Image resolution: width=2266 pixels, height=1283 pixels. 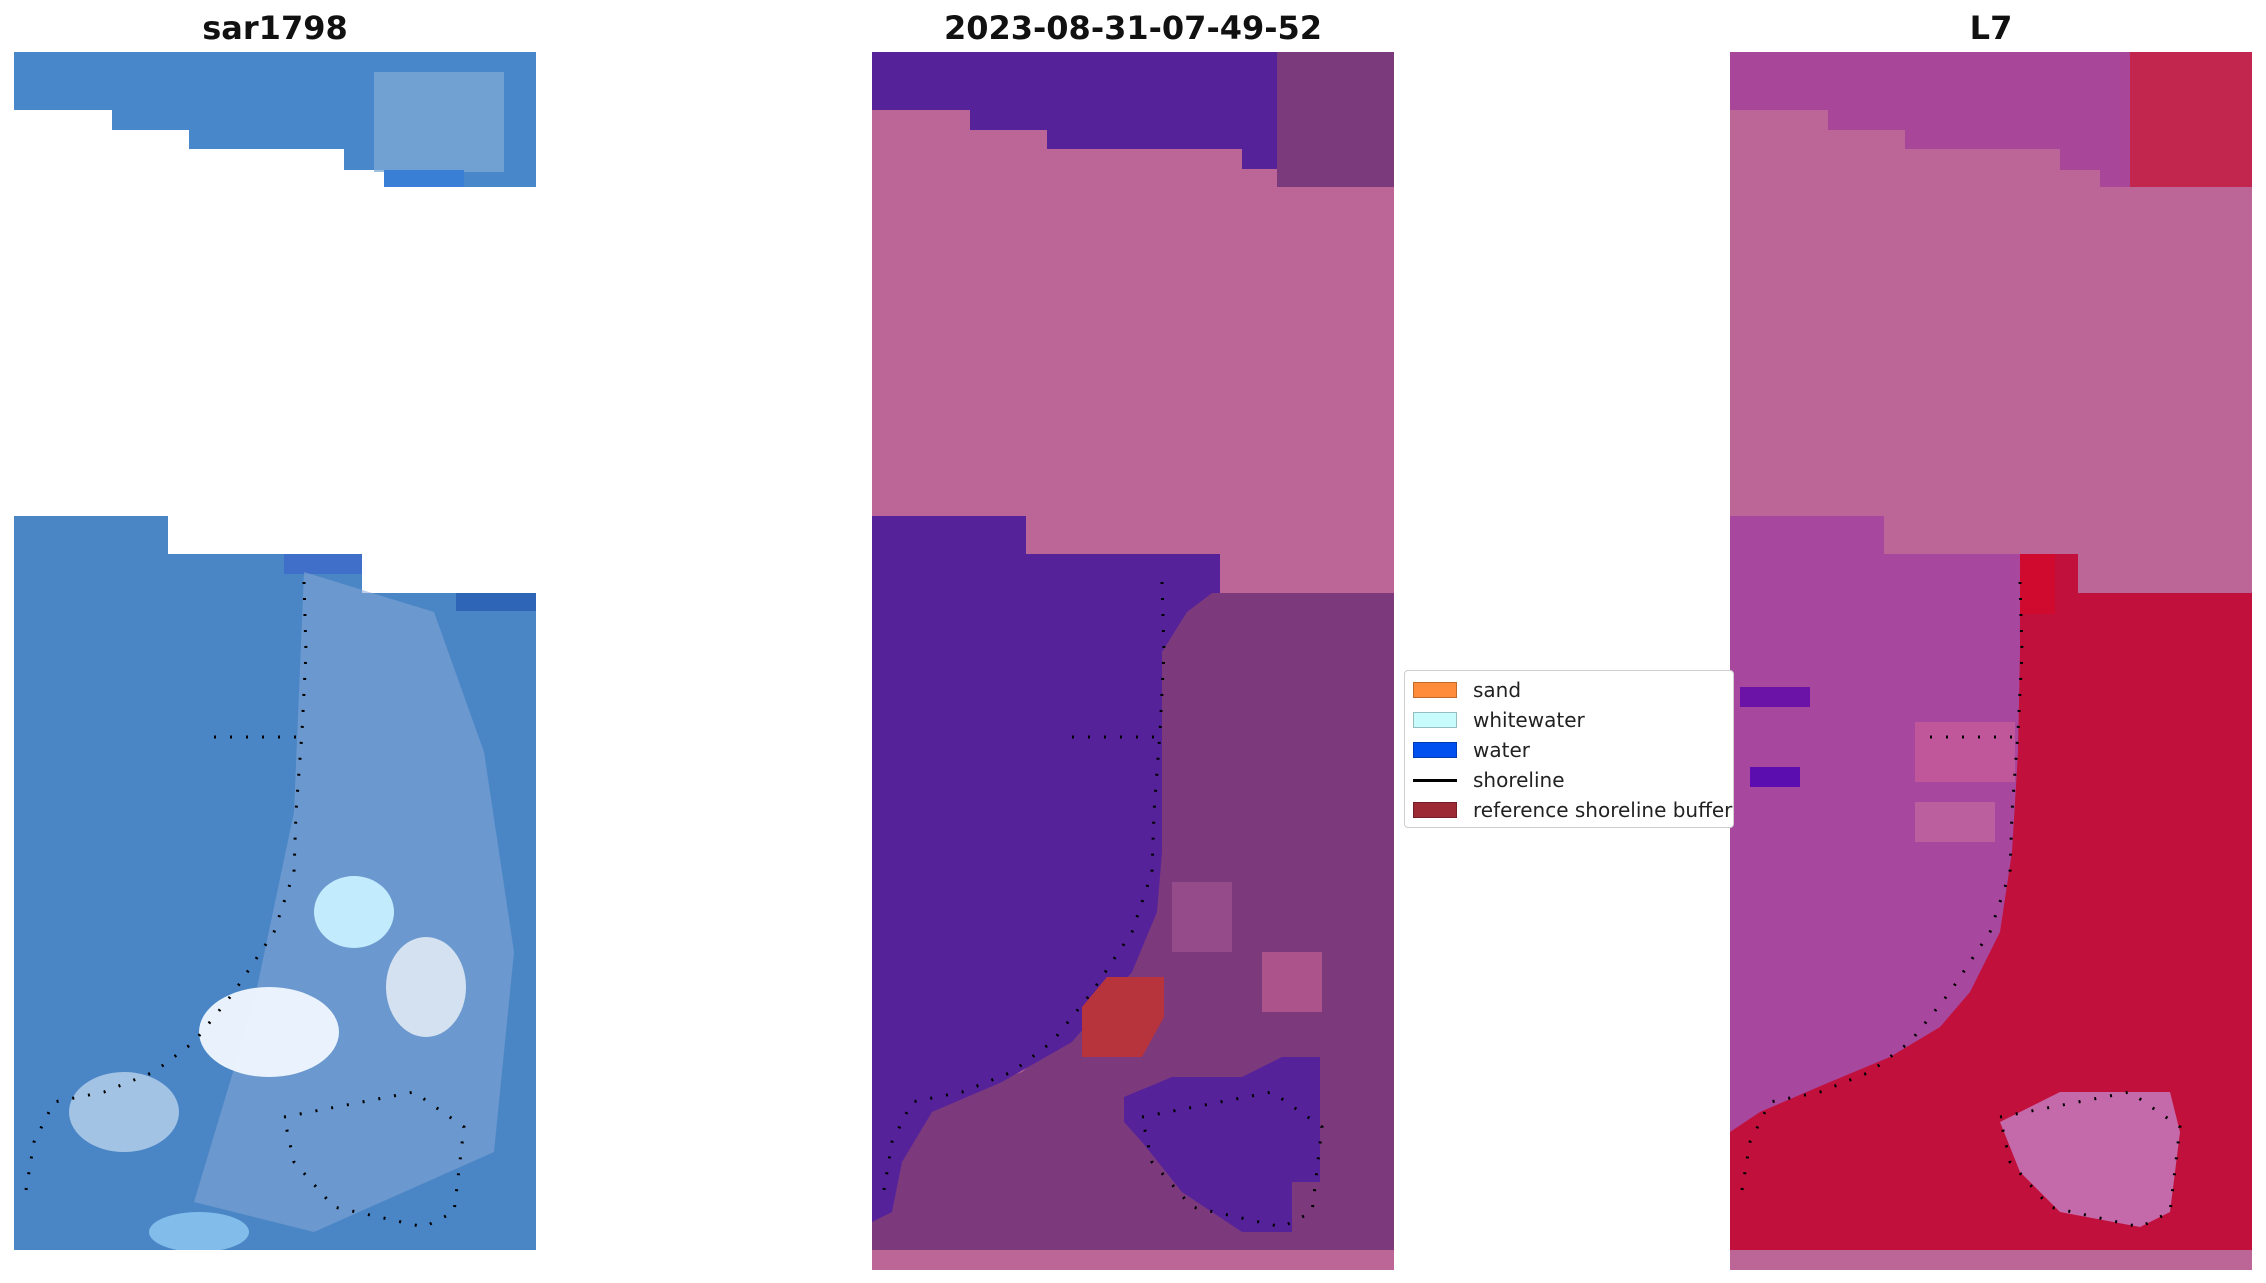 I want to click on water-swatch, so click(x=1435, y=750).